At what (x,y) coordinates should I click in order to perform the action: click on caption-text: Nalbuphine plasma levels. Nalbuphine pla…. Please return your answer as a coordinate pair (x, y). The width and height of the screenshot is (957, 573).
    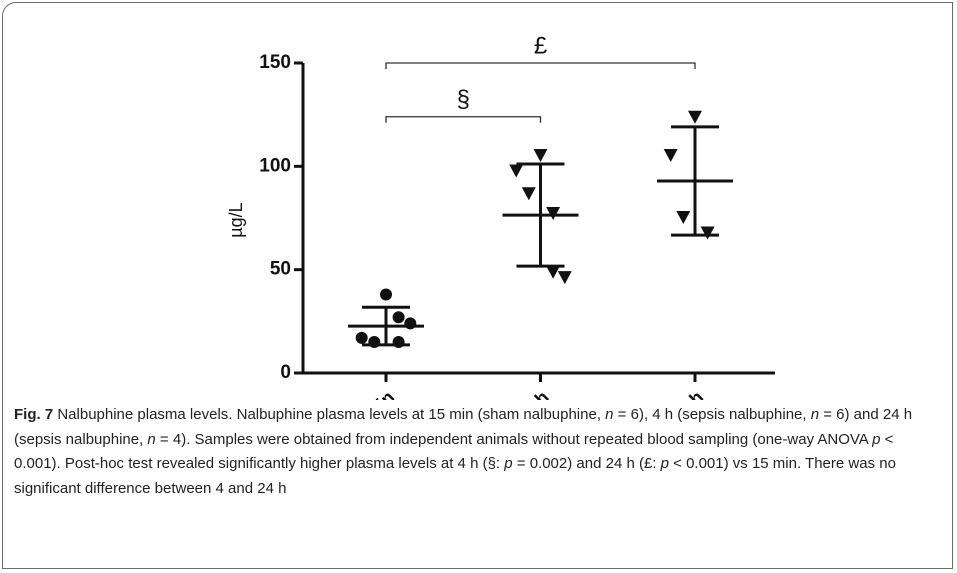
    Looking at the image, I should click on (331, 414).